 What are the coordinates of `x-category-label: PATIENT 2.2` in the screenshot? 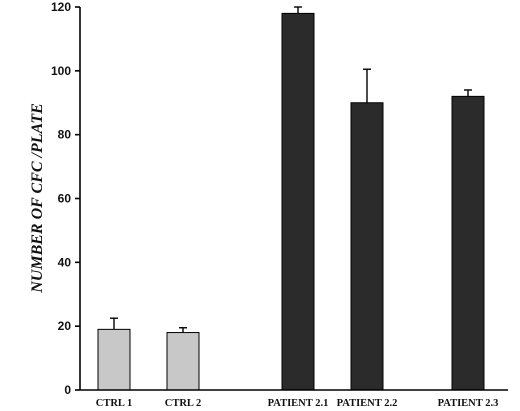 It's located at (367, 403).